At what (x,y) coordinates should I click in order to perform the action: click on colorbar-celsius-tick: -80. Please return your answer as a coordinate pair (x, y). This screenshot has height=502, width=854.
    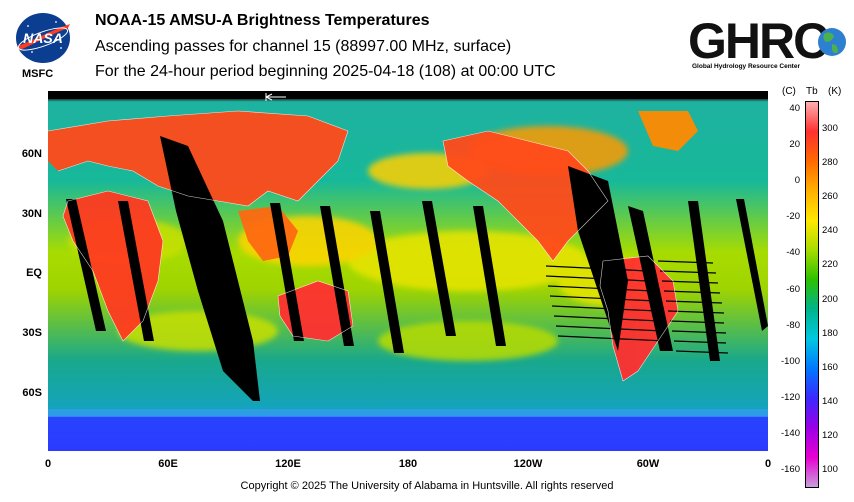
    Looking at the image, I should click on (793, 325).